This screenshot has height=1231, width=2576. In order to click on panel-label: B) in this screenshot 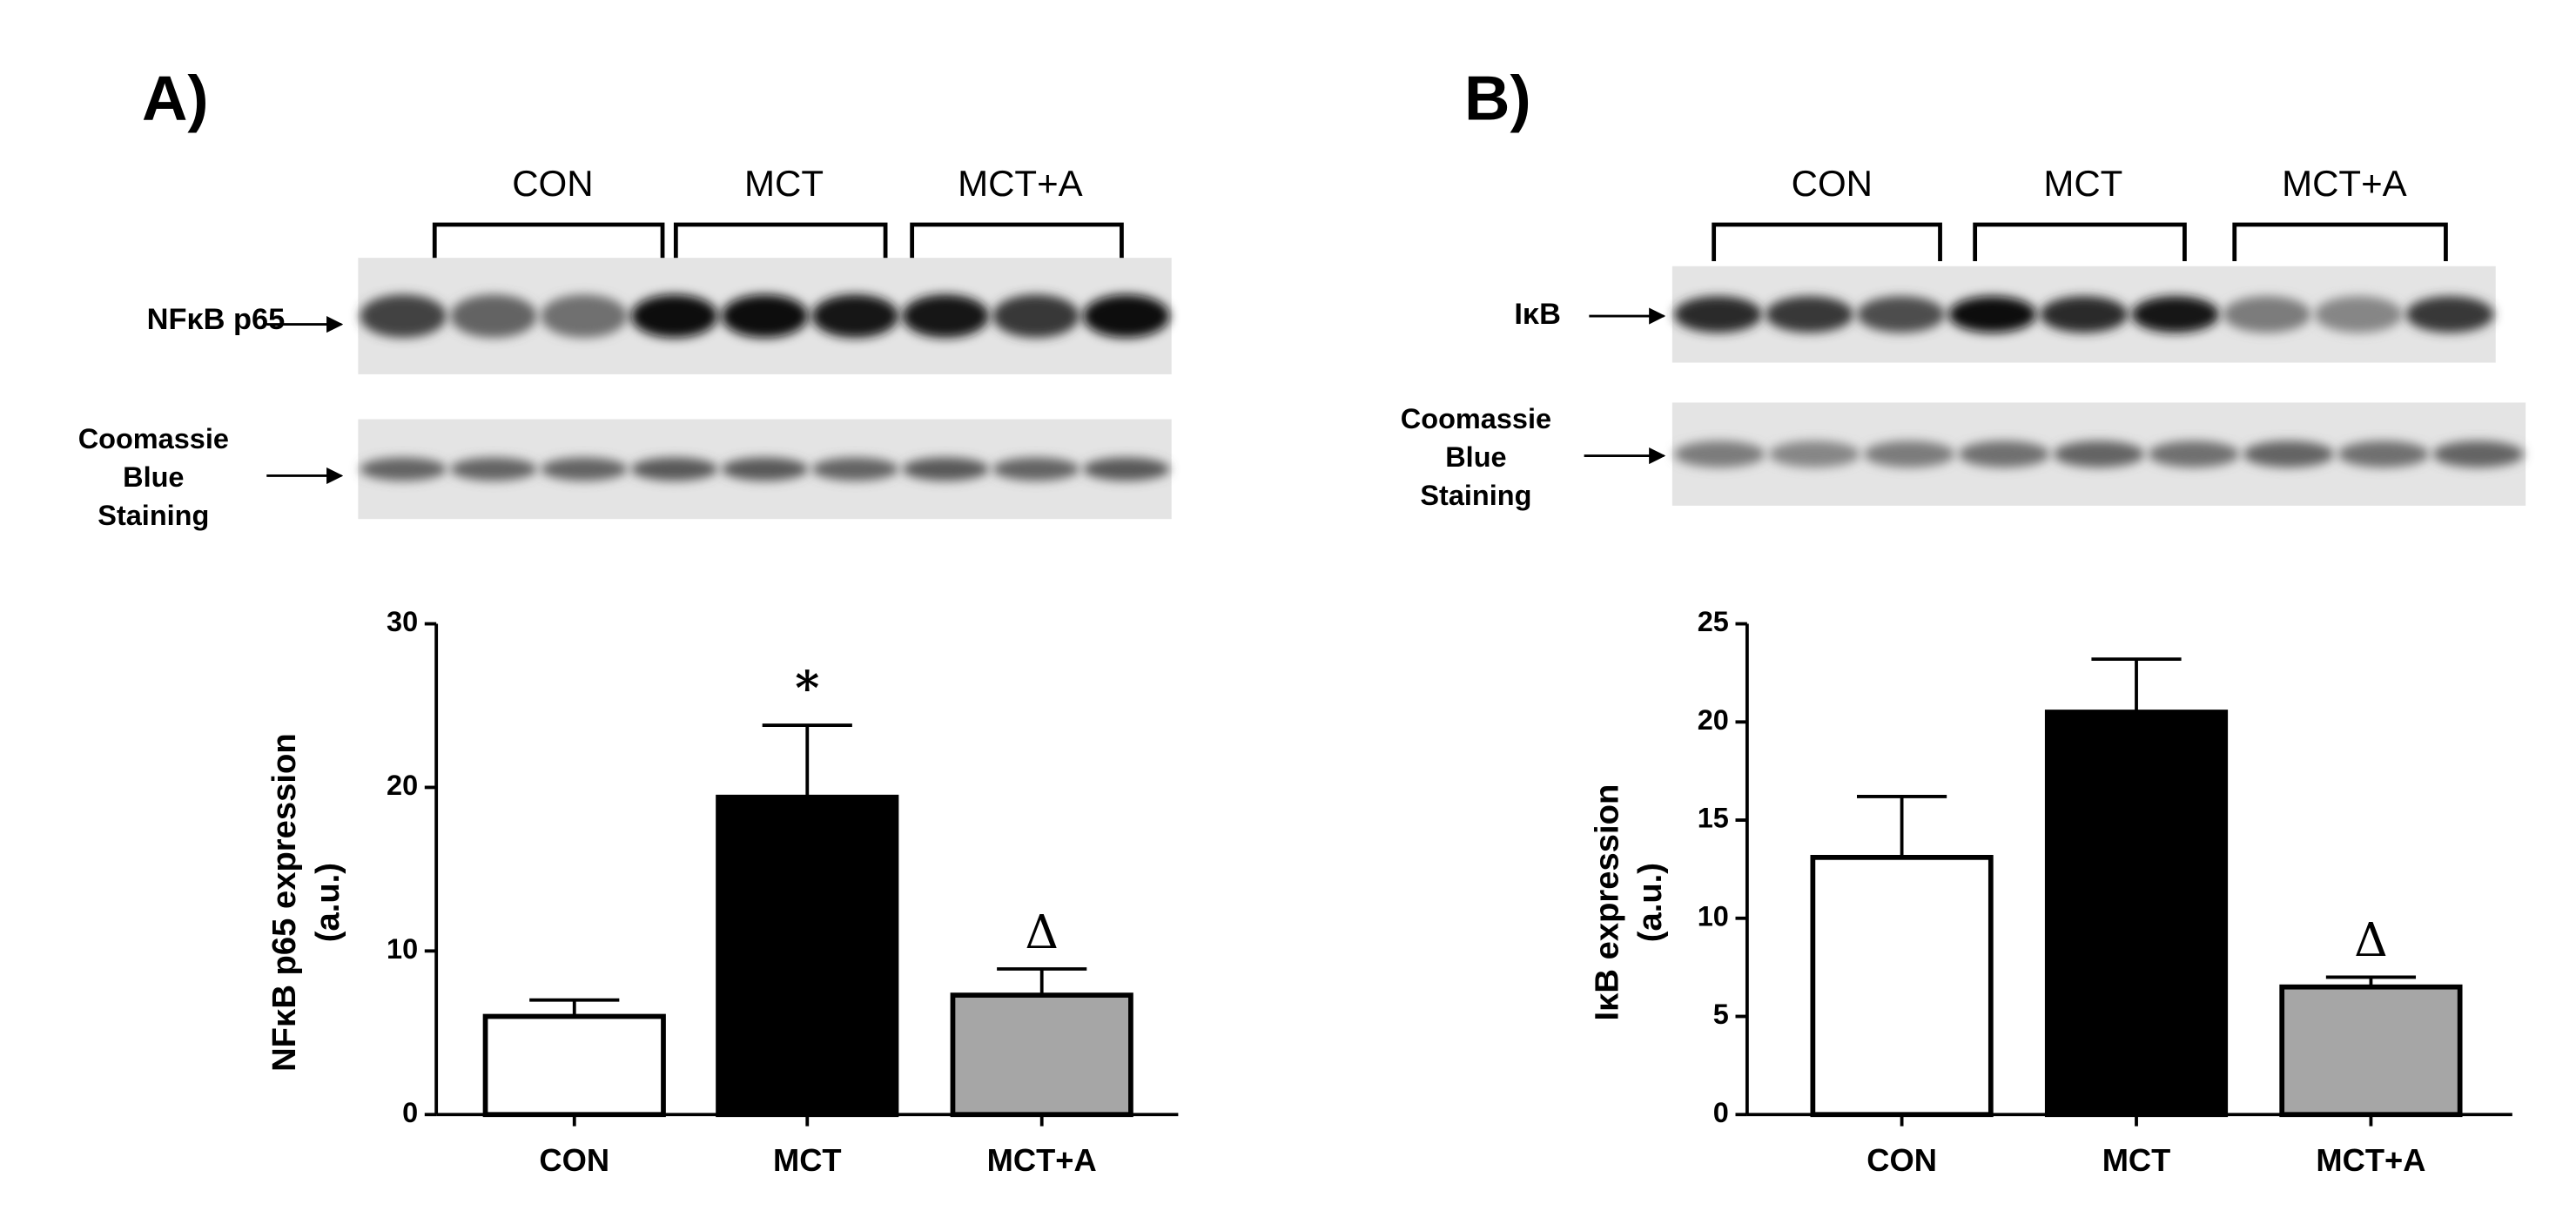, I will do `click(1497, 99)`.